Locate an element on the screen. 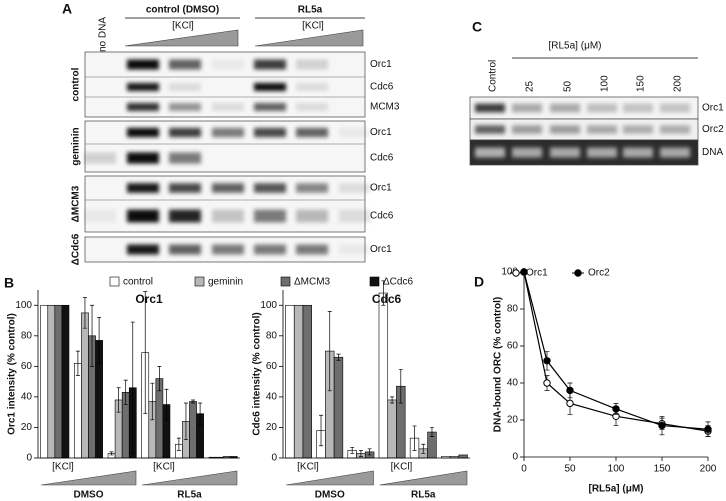 The height and width of the screenshot is (501, 726). y-axis-label: Orc1 intensity (% control) is located at coordinates (12, 374).